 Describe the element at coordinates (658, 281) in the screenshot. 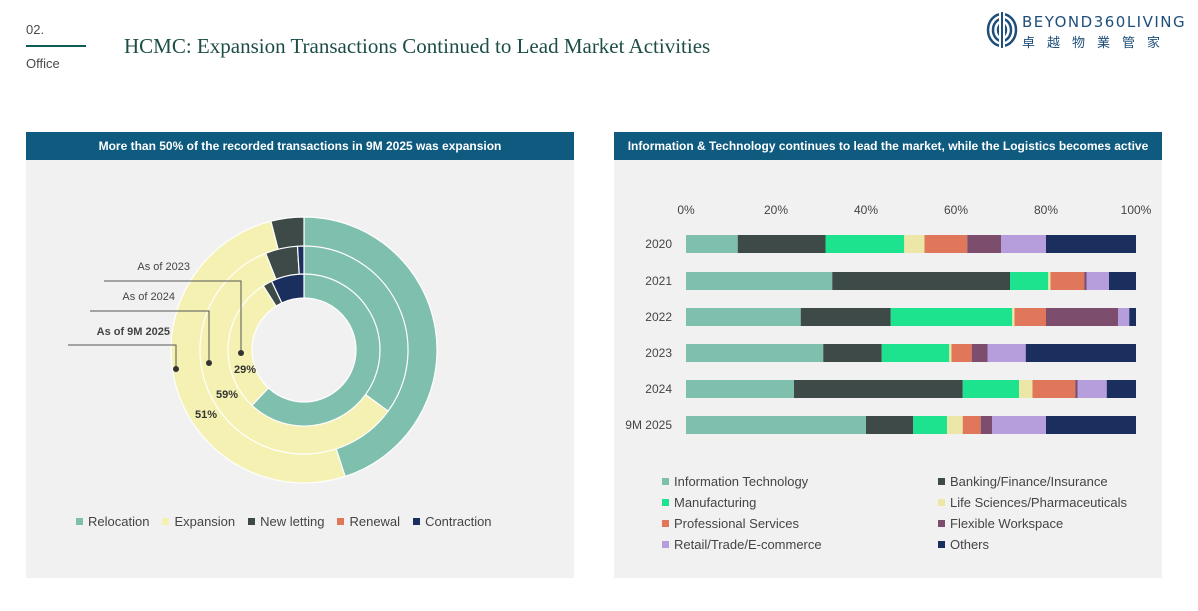

I see `y-tick-label: 2021` at that location.